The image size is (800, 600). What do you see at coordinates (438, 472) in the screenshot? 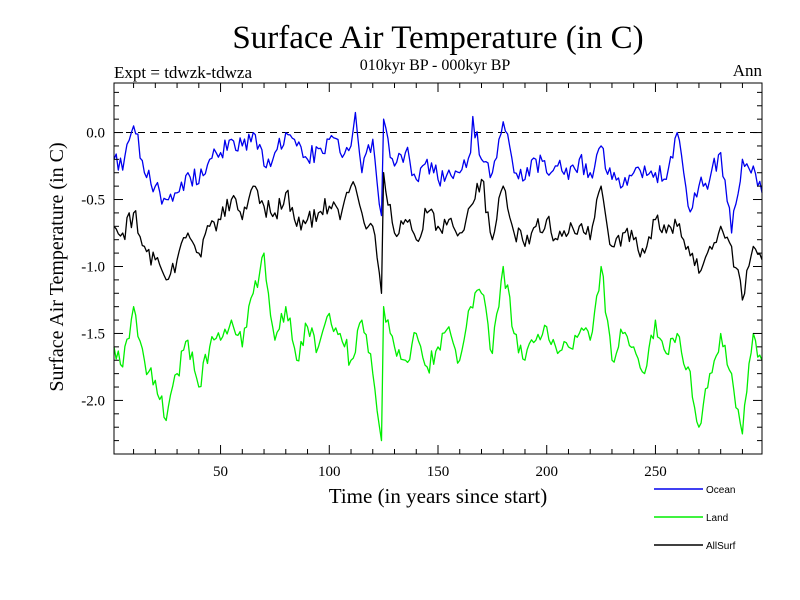
I see `x-tick-label: 150` at bounding box center [438, 472].